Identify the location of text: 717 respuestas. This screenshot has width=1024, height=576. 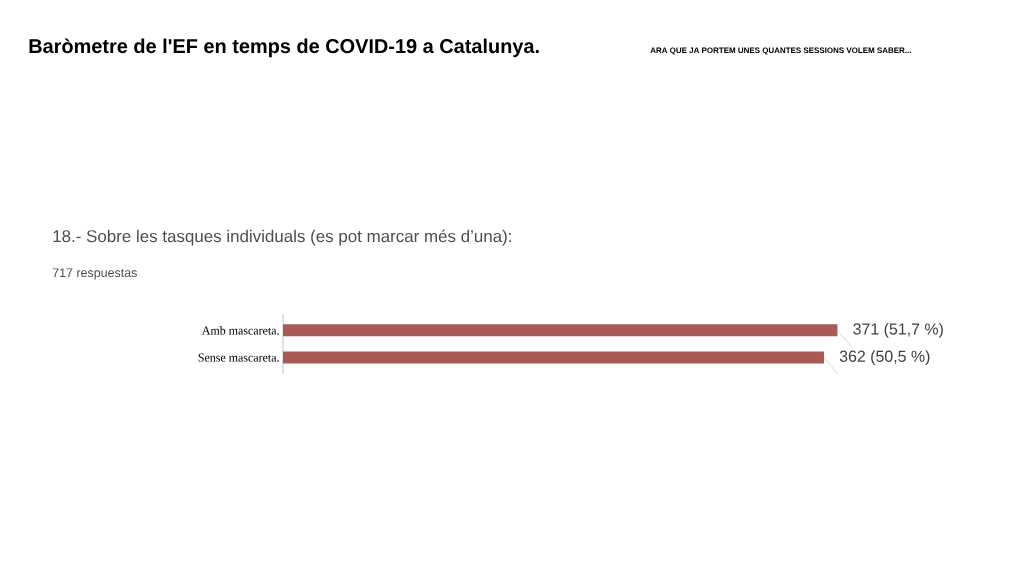
(94, 274).